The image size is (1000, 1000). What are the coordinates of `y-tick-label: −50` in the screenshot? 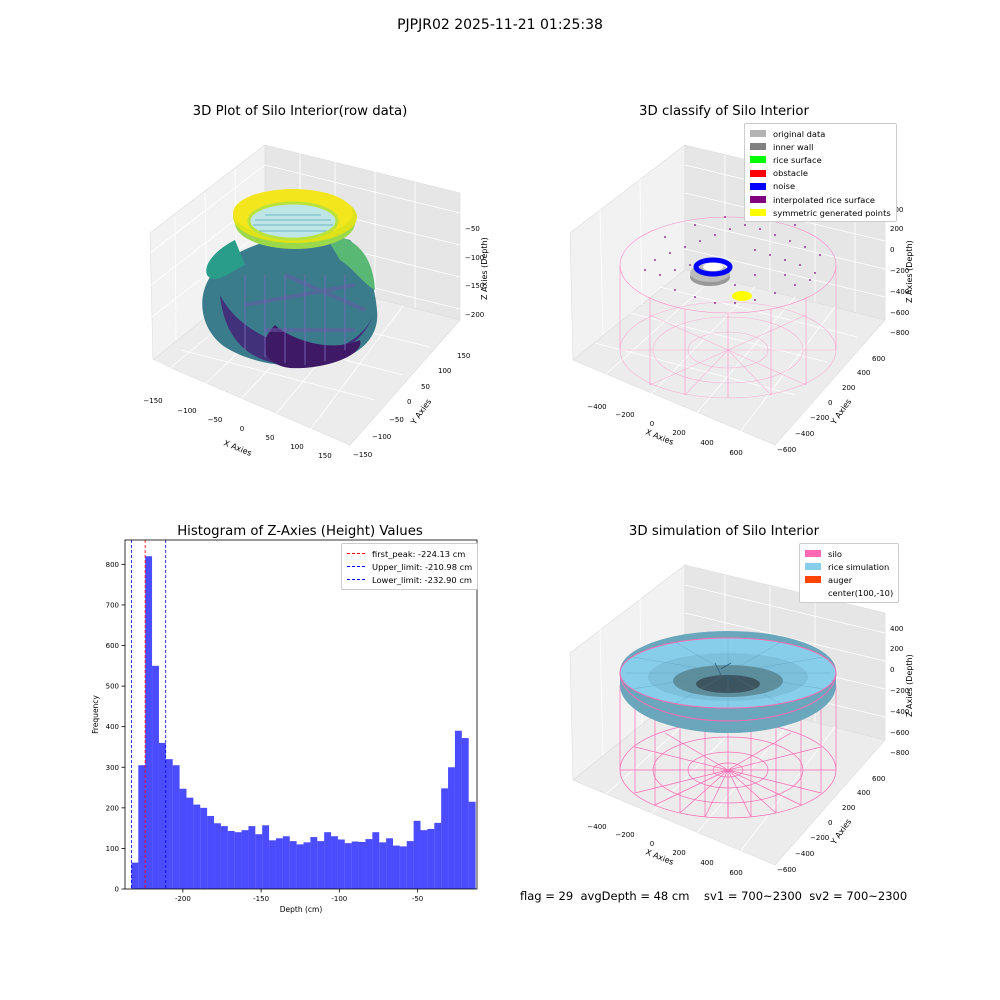 It's located at (396, 420).